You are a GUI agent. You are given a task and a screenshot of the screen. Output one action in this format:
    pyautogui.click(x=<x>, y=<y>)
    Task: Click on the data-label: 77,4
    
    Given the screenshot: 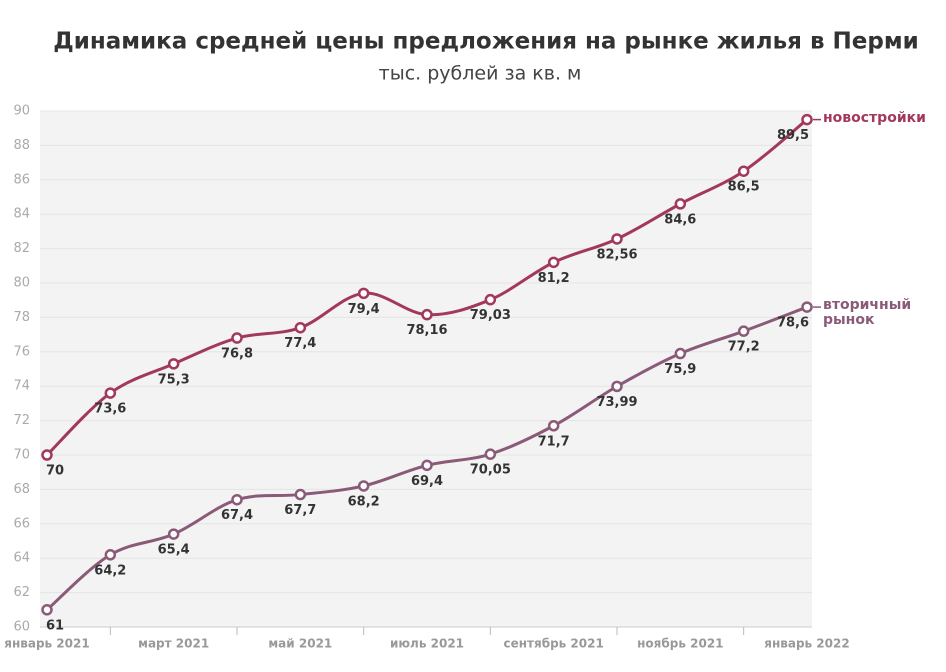 What is the action you would take?
    pyautogui.click(x=300, y=343)
    